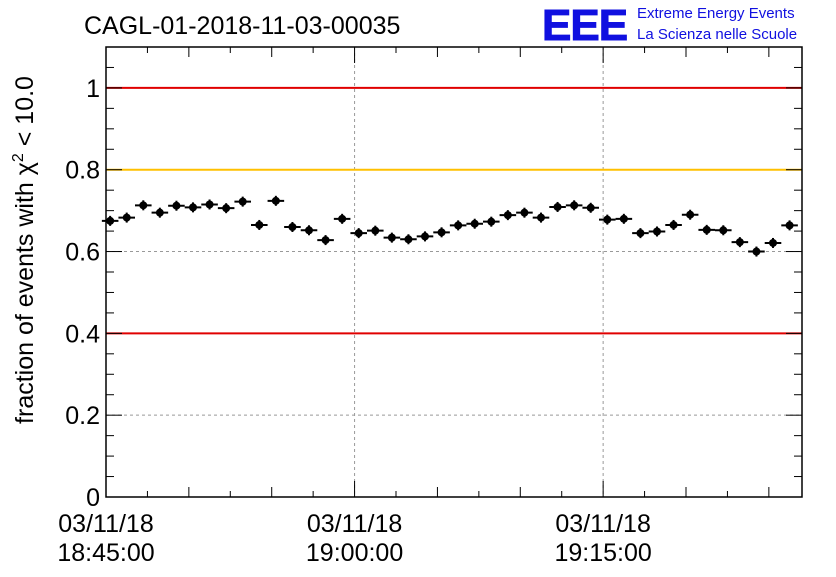 This screenshot has width=836, height=577. Describe the element at coordinates (82, 171) in the screenshot. I see `y-tick-label: 0.8` at that location.